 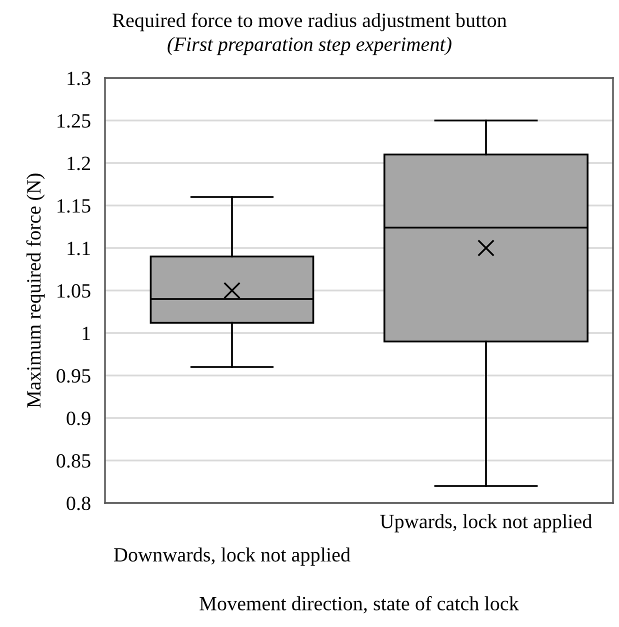 I want to click on chart-title: Required force to move radius adjustment button, so click(x=309, y=22).